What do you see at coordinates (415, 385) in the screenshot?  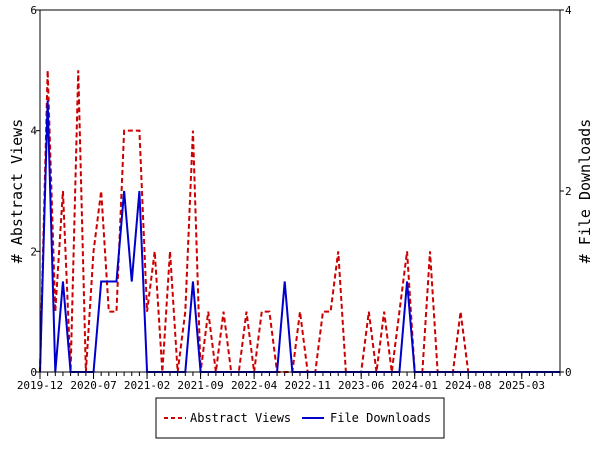 I see `x-tick-label: 2024-01` at bounding box center [415, 385].